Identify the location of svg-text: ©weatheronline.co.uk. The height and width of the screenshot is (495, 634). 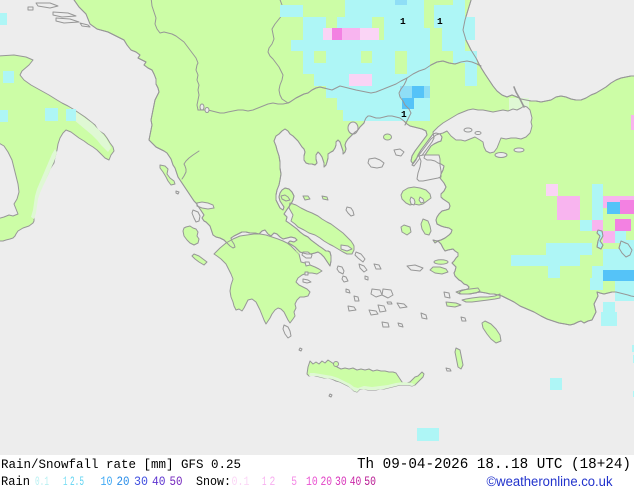
(550, 481).